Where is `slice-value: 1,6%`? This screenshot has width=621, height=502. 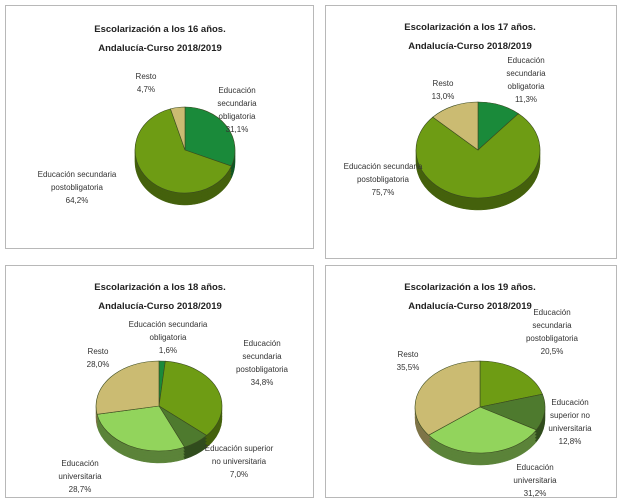
slice-value: 1,6% is located at coordinates (168, 350).